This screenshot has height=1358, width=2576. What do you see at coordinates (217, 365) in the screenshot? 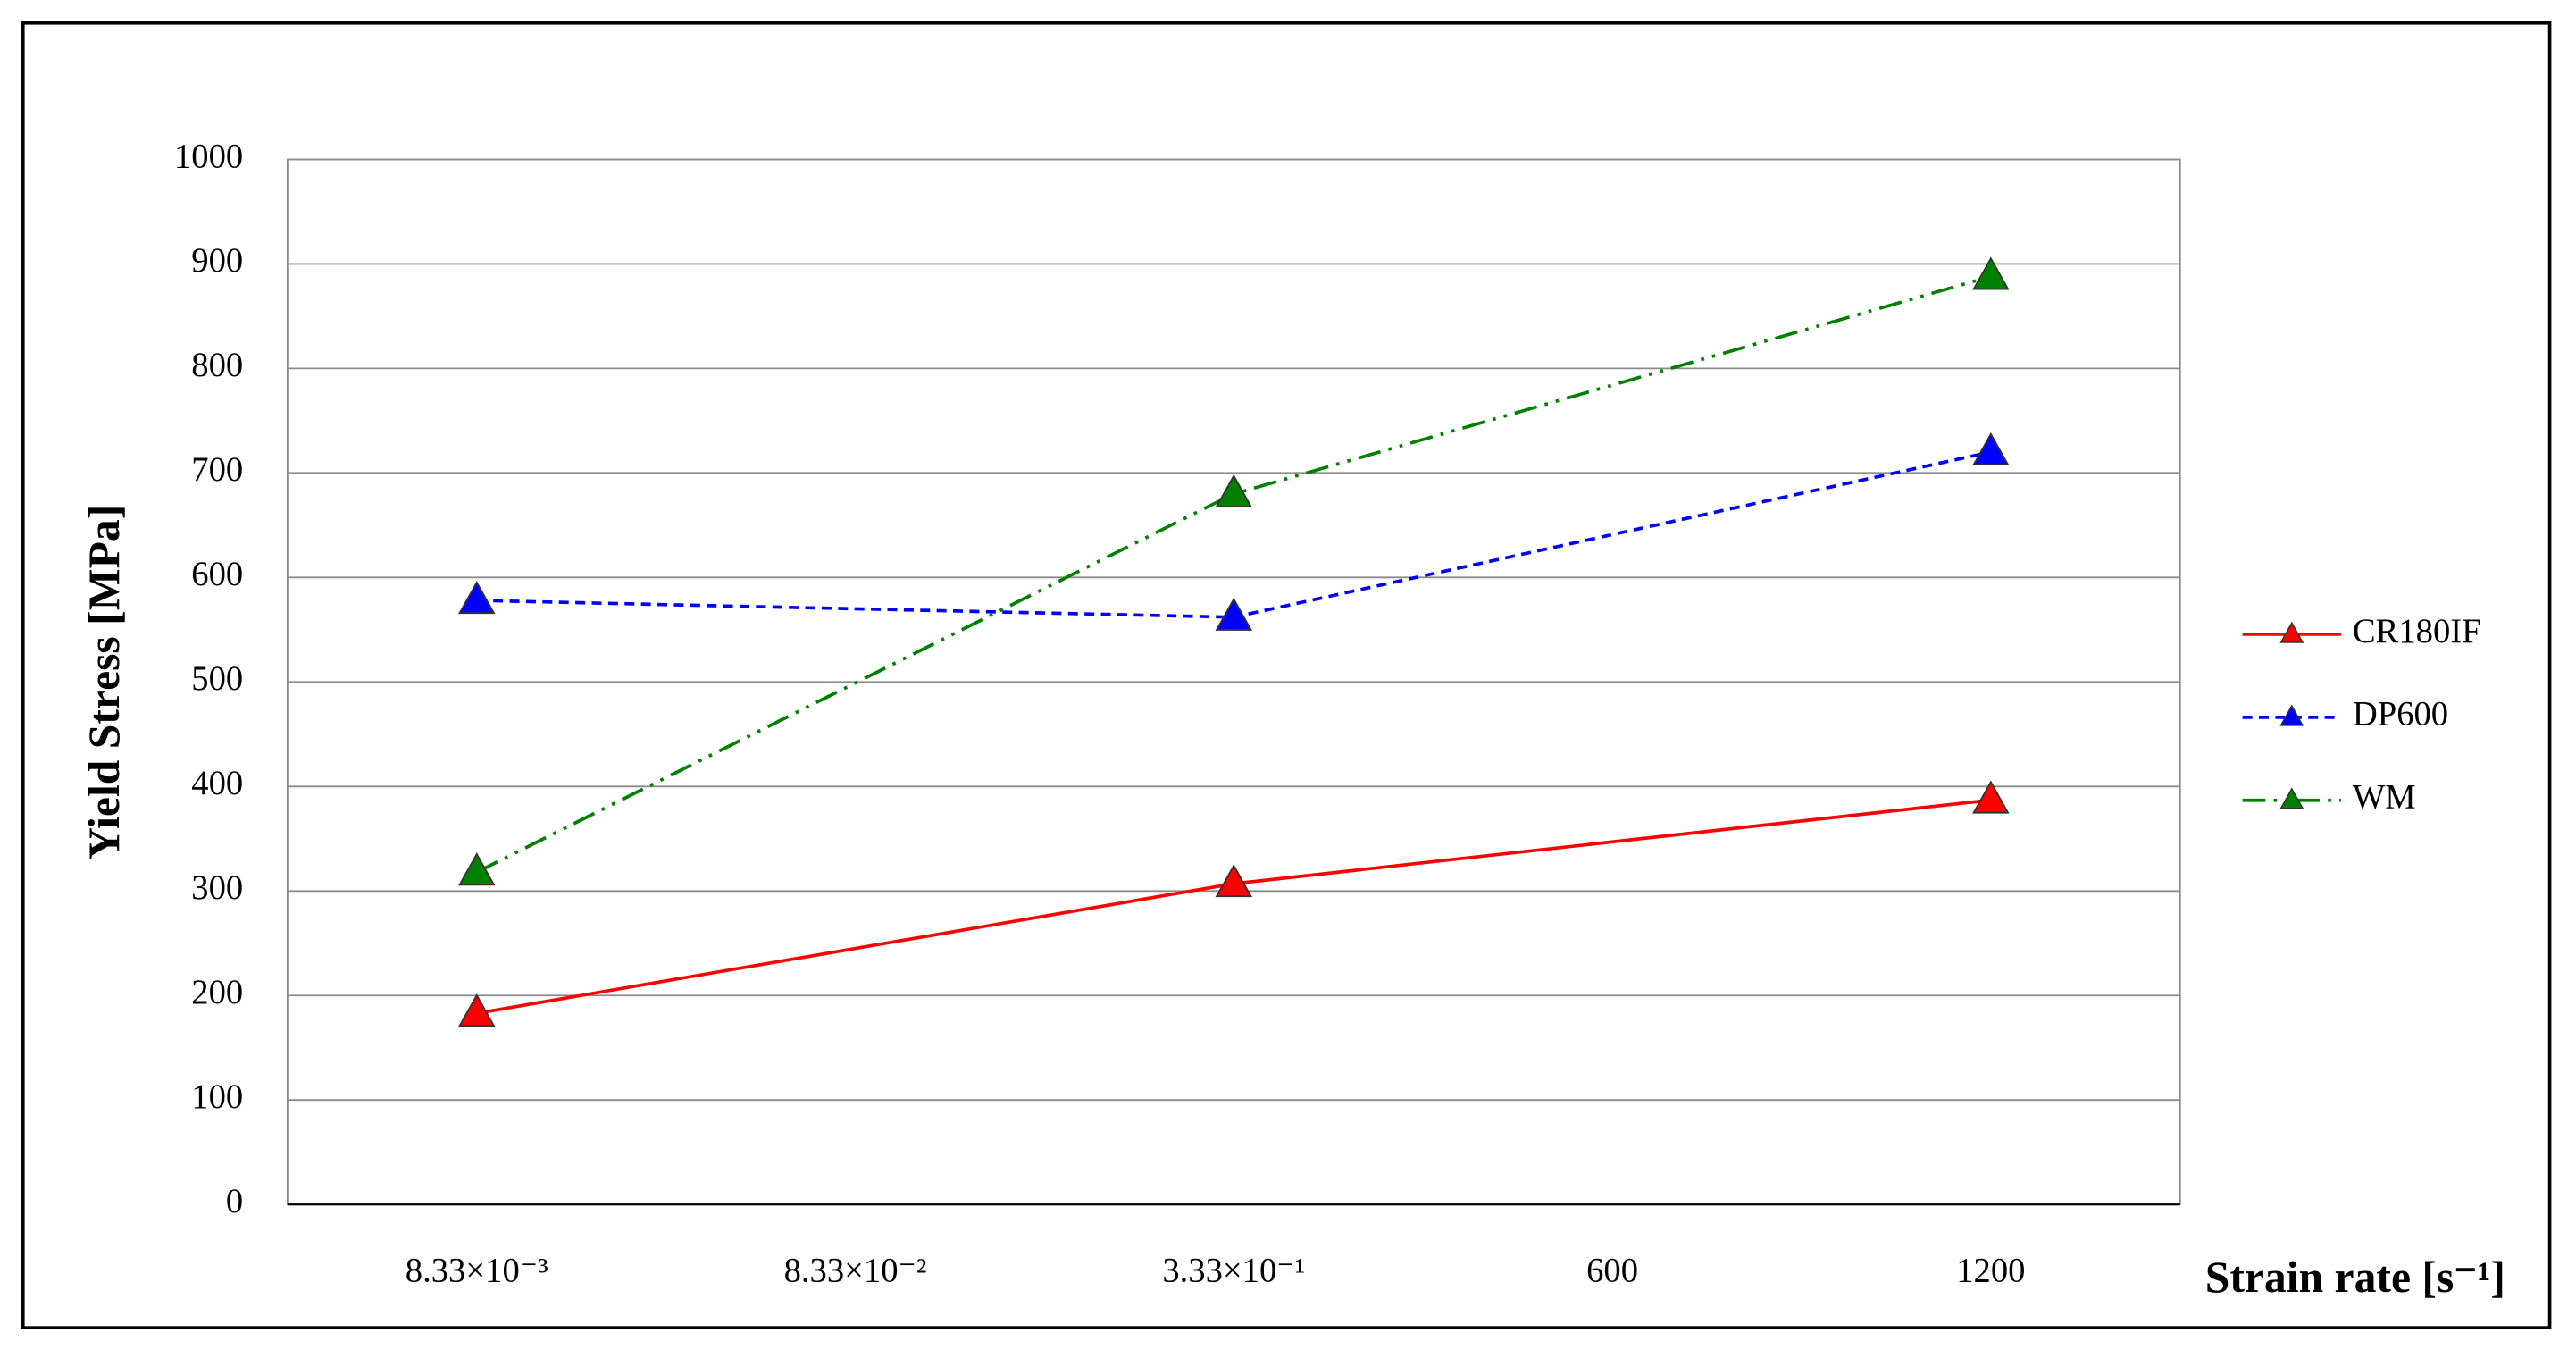
I see `y-tick-label: 800` at bounding box center [217, 365].